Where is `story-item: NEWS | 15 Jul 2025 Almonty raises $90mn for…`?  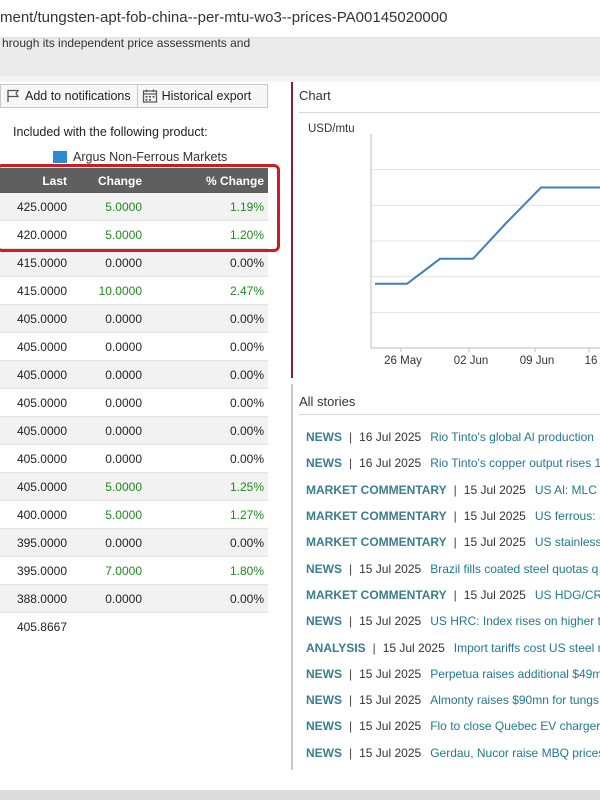
story-item: NEWS | 15 Jul 2025 Almonty raises $90mn for… is located at coordinates (453, 700).